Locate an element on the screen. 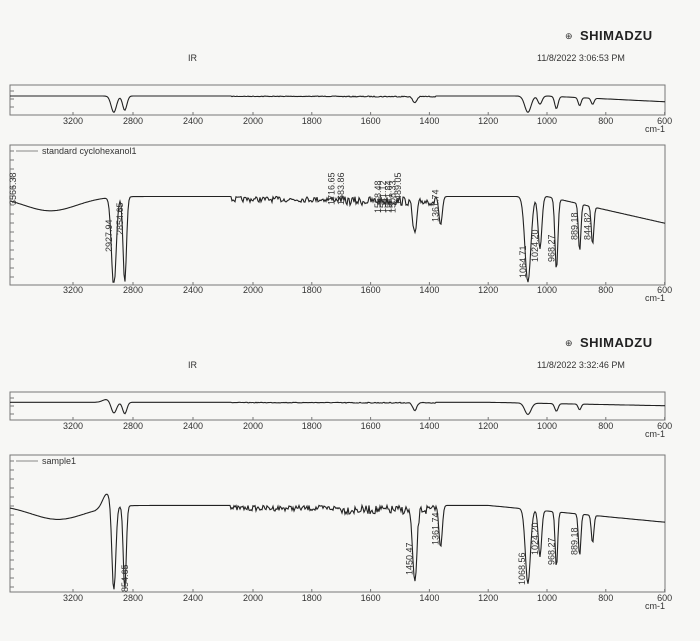  peak-label: 1716.65 is located at coordinates (331, 188).